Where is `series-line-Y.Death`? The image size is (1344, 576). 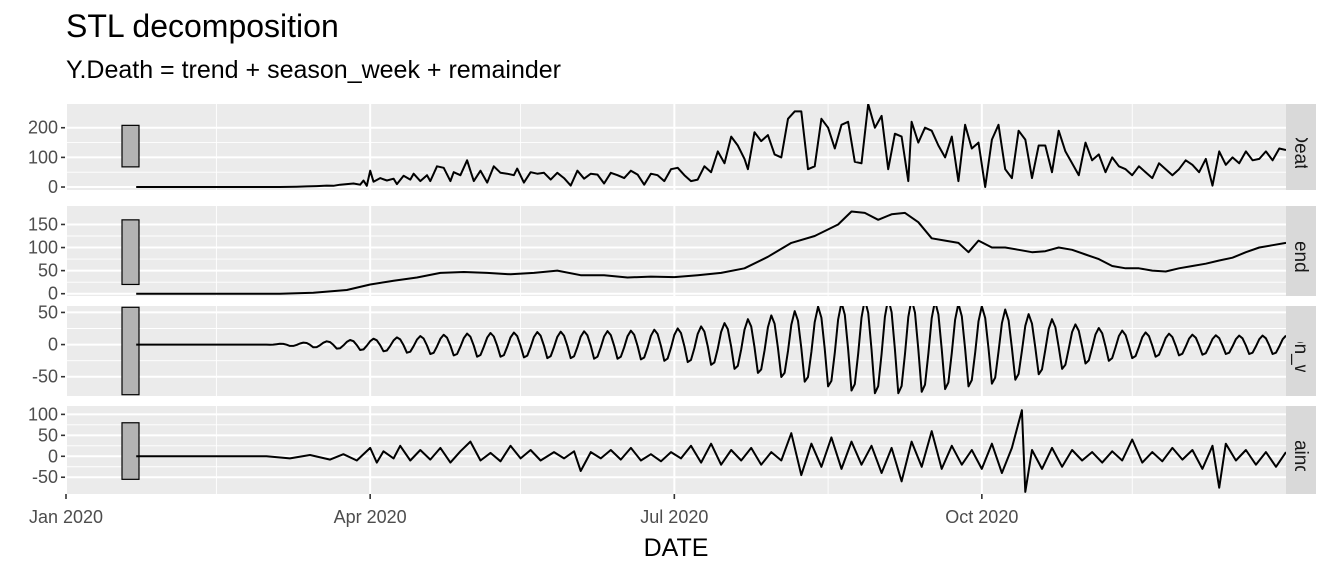
series-line-Y.Death is located at coordinates (711, 146).